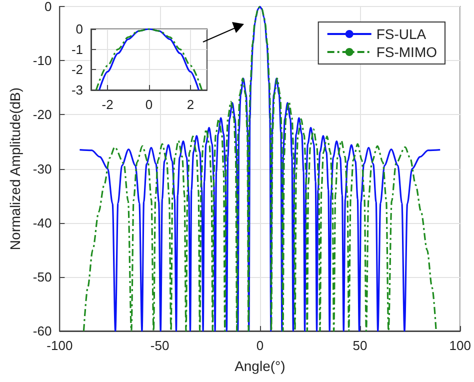 The width and height of the screenshot is (474, 382). Describe the element at coordinates (460, 345) in the screenshot. I see `x-tick-label: 100` at that location.